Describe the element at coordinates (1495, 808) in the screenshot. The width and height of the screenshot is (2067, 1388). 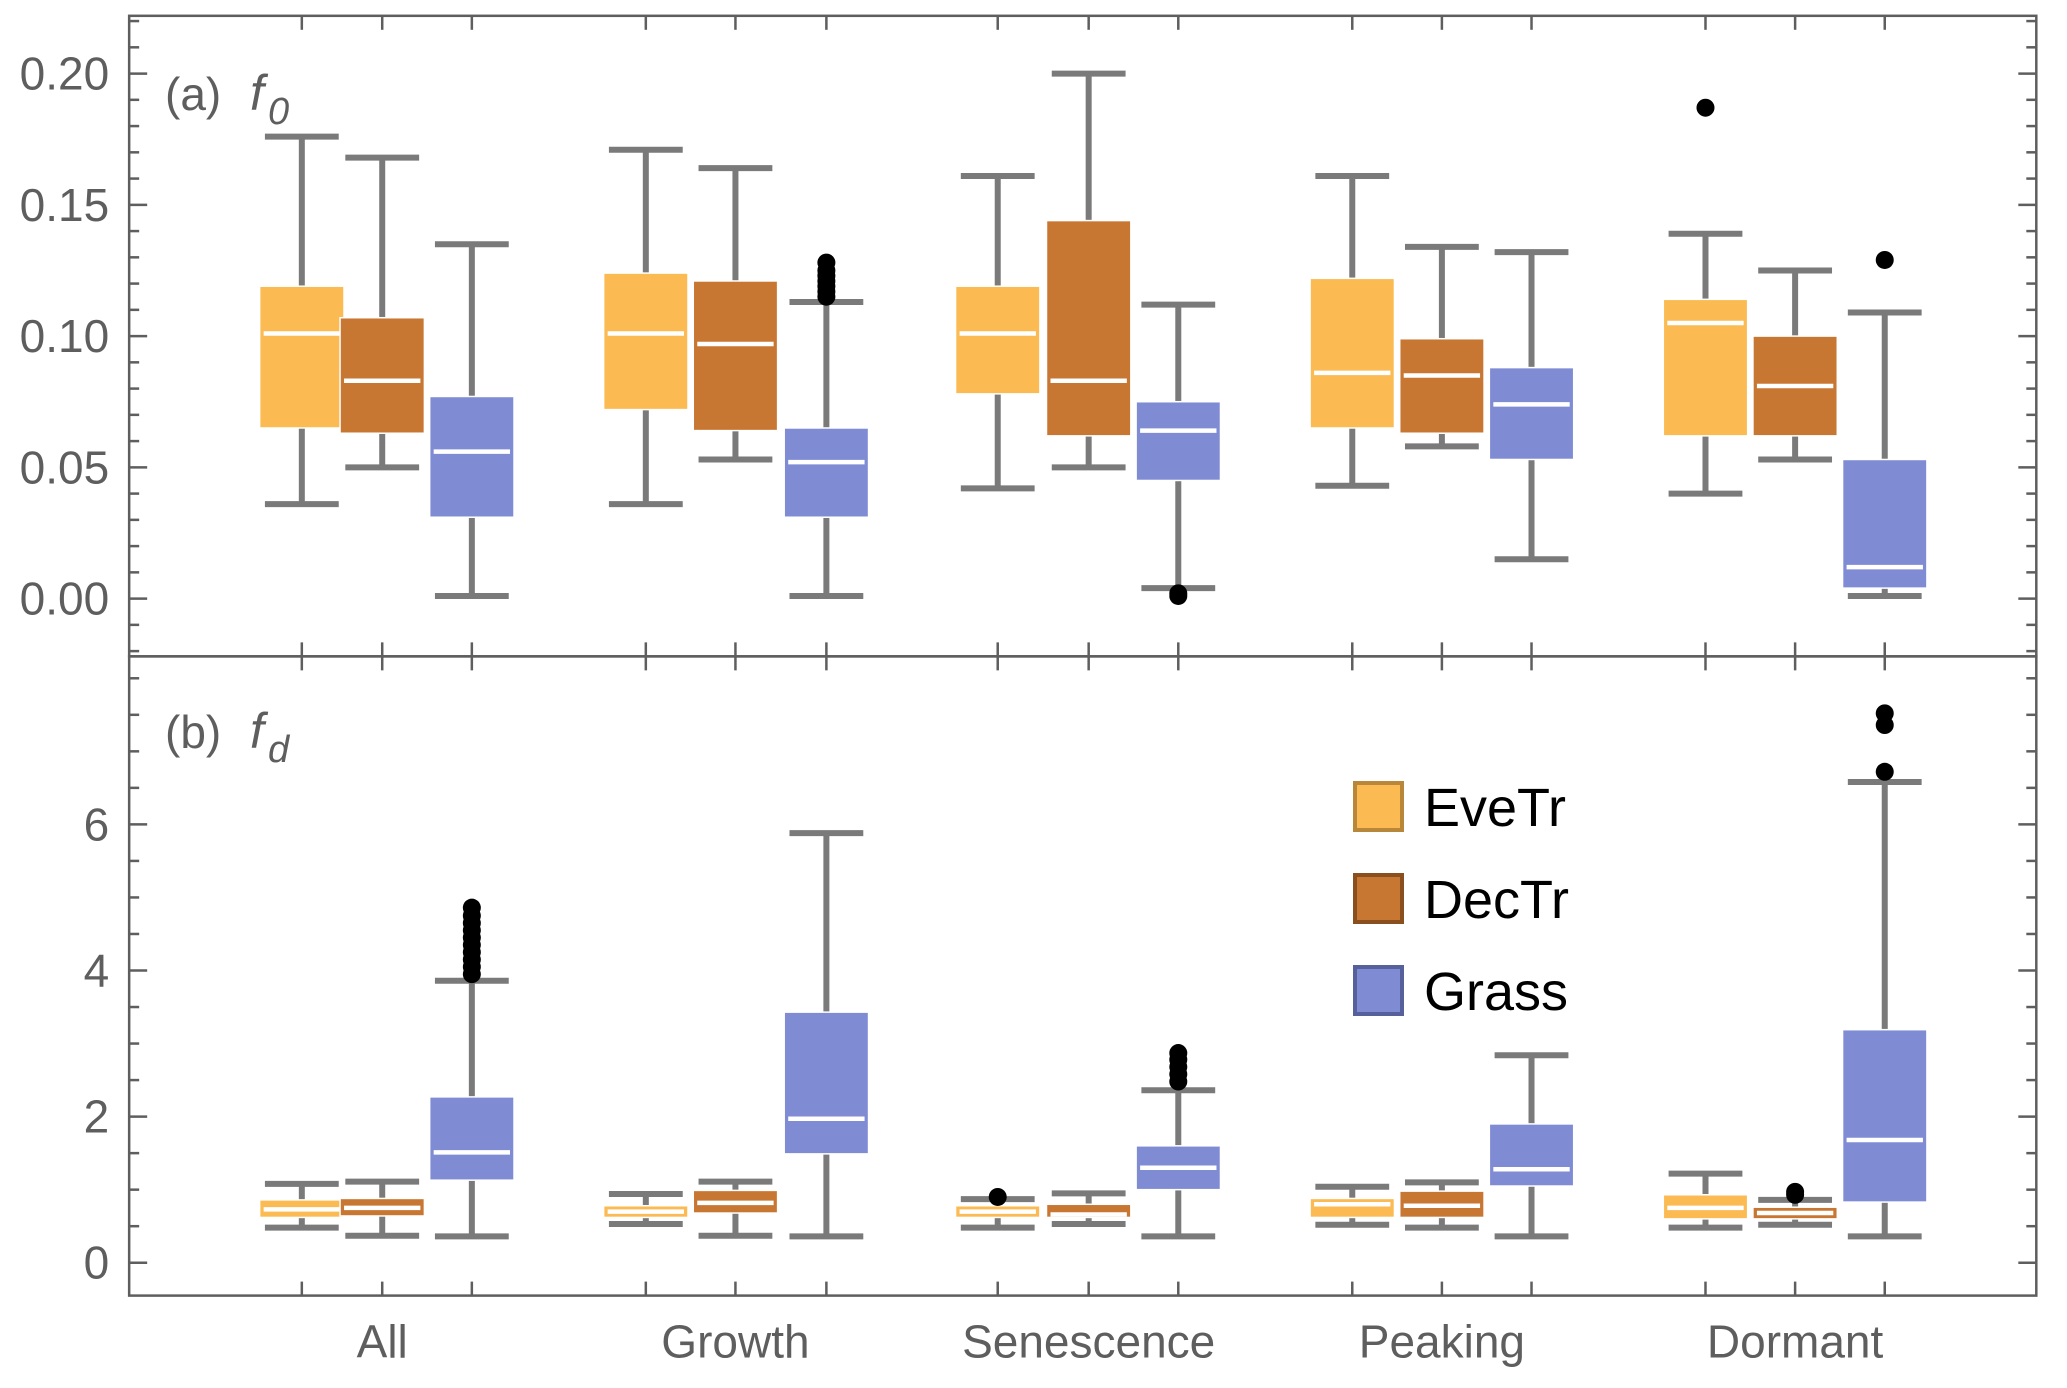
I see `legend-label-evetr: EveTr` at that location.